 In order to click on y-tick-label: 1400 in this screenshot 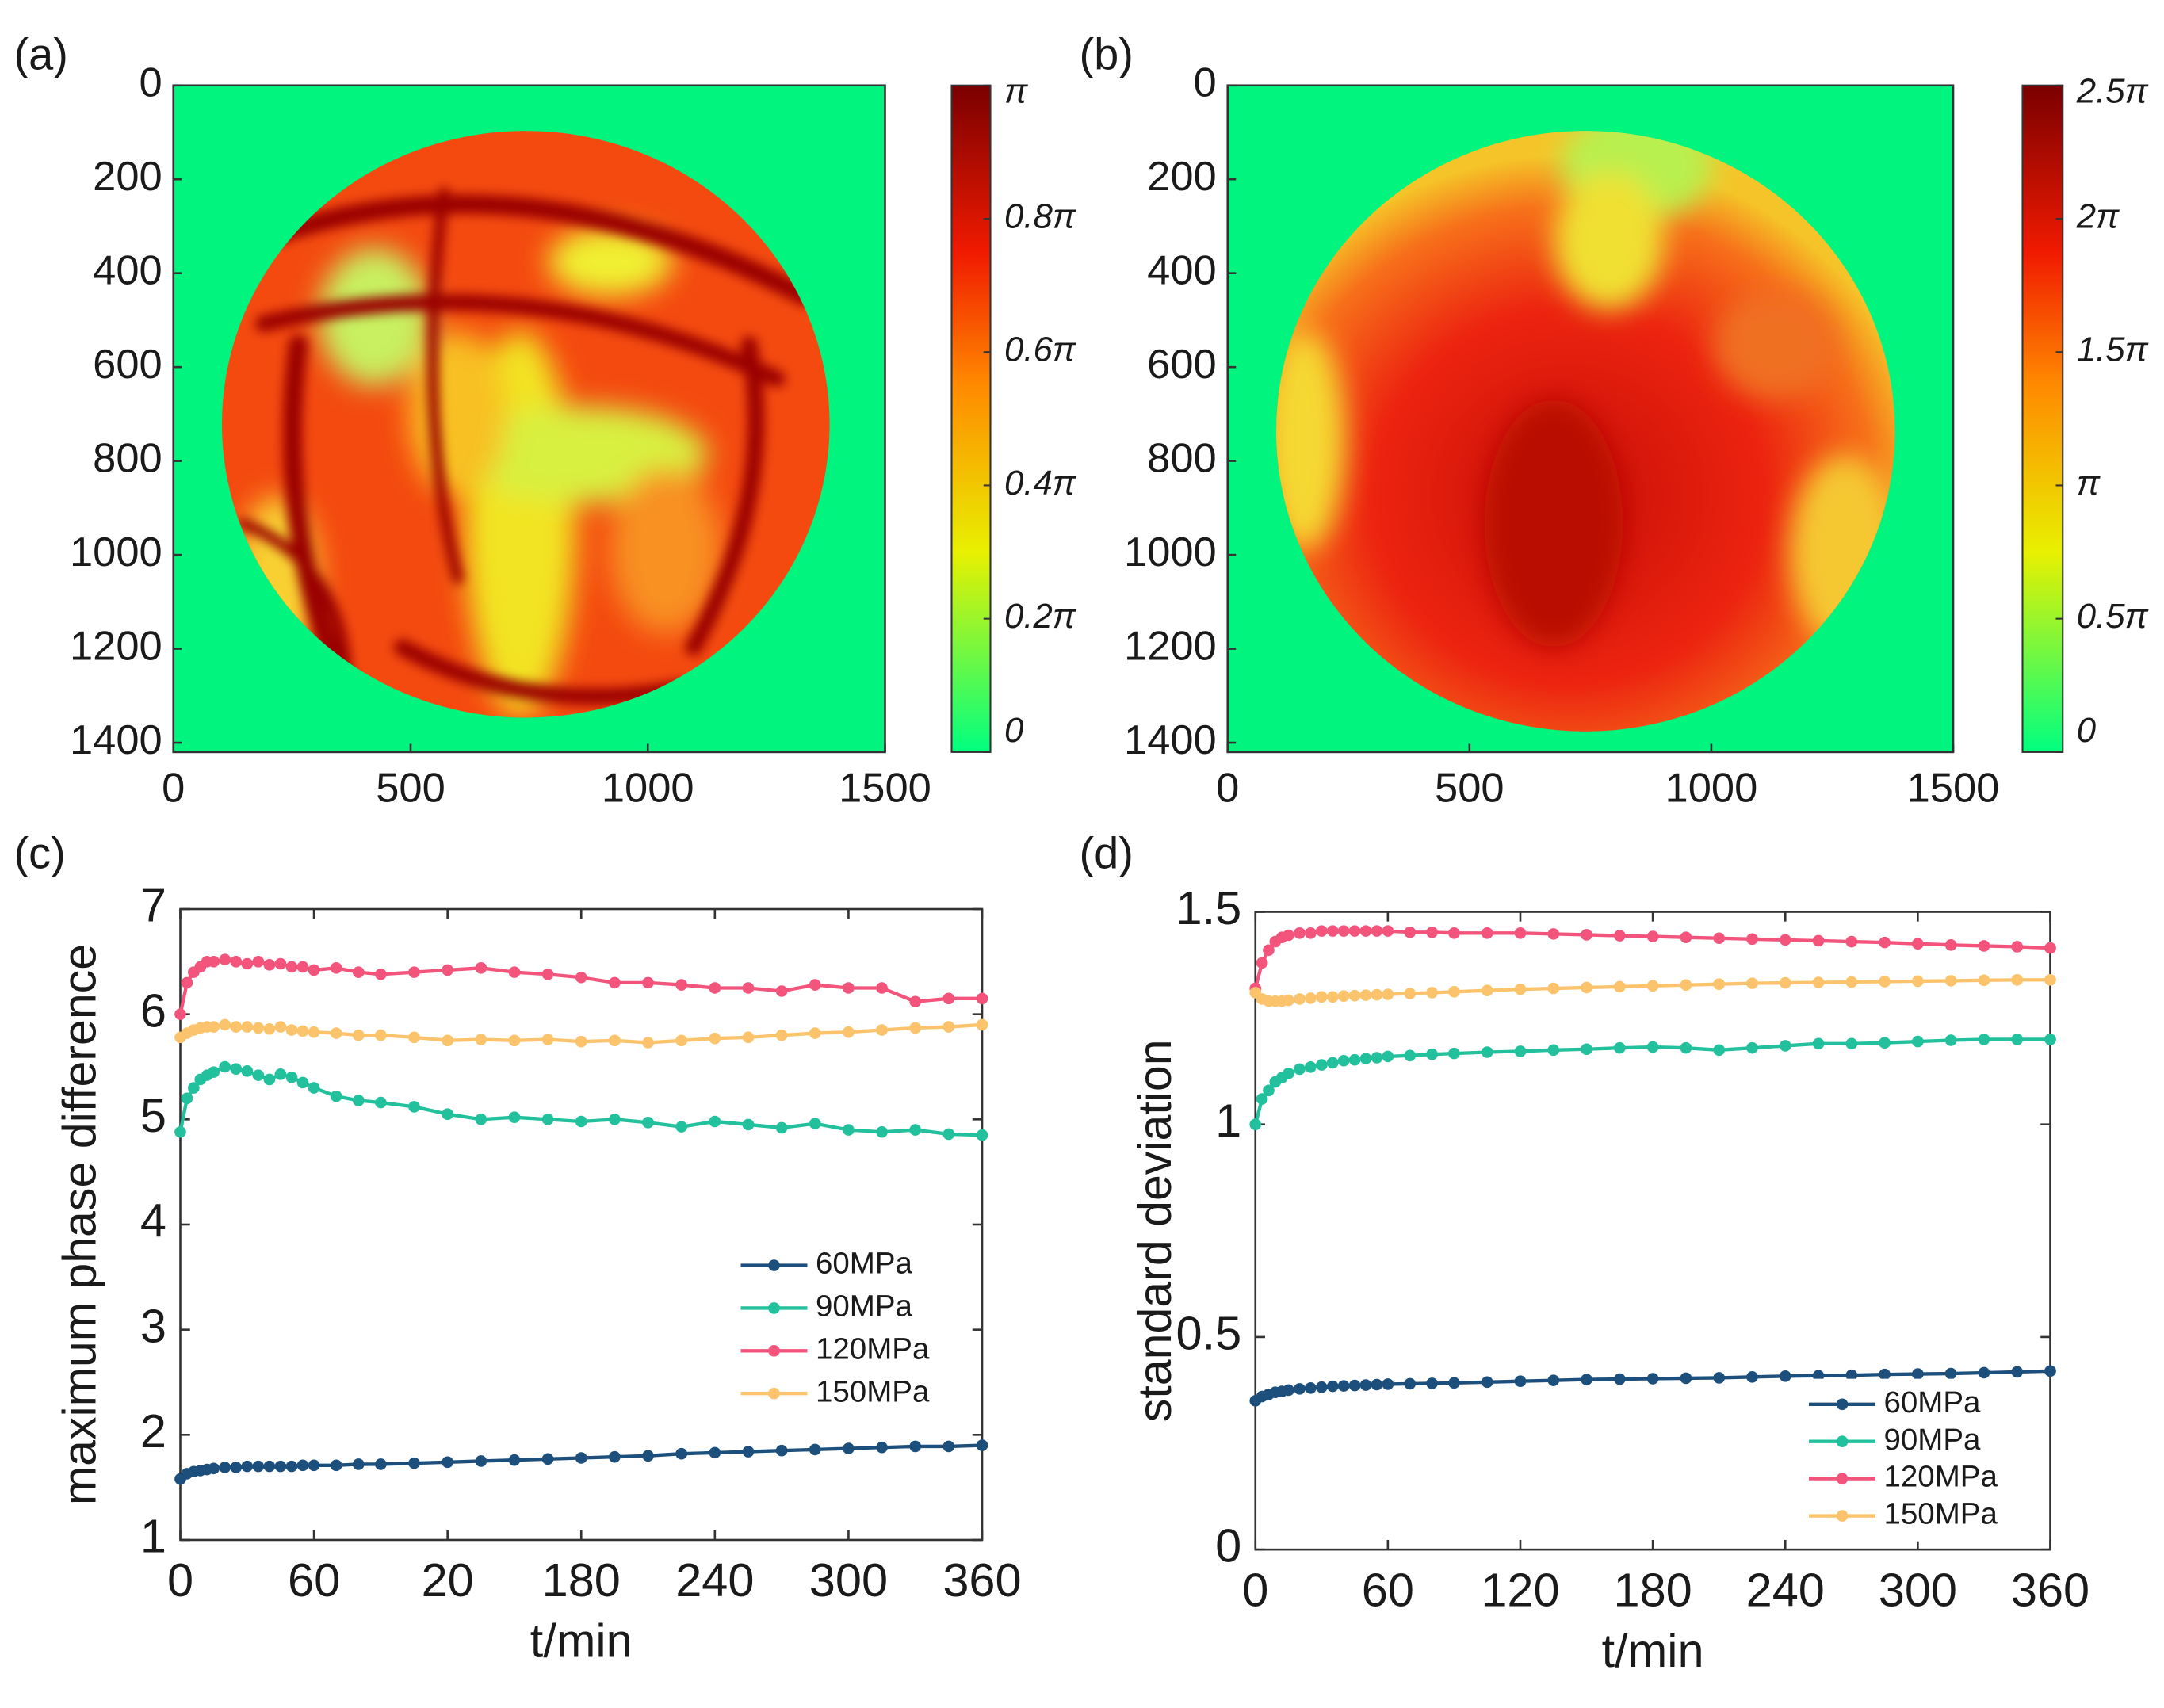, I will do `click(116, 740)`.